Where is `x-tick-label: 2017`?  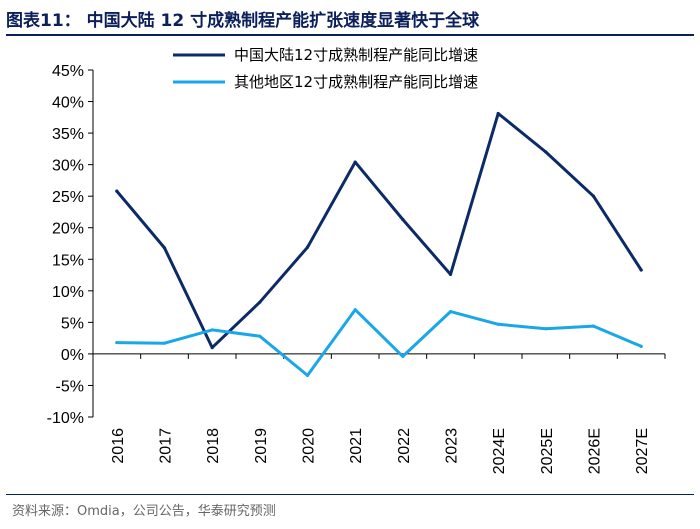
x-tick-label: 2017 is located at coordinates (166, 446).